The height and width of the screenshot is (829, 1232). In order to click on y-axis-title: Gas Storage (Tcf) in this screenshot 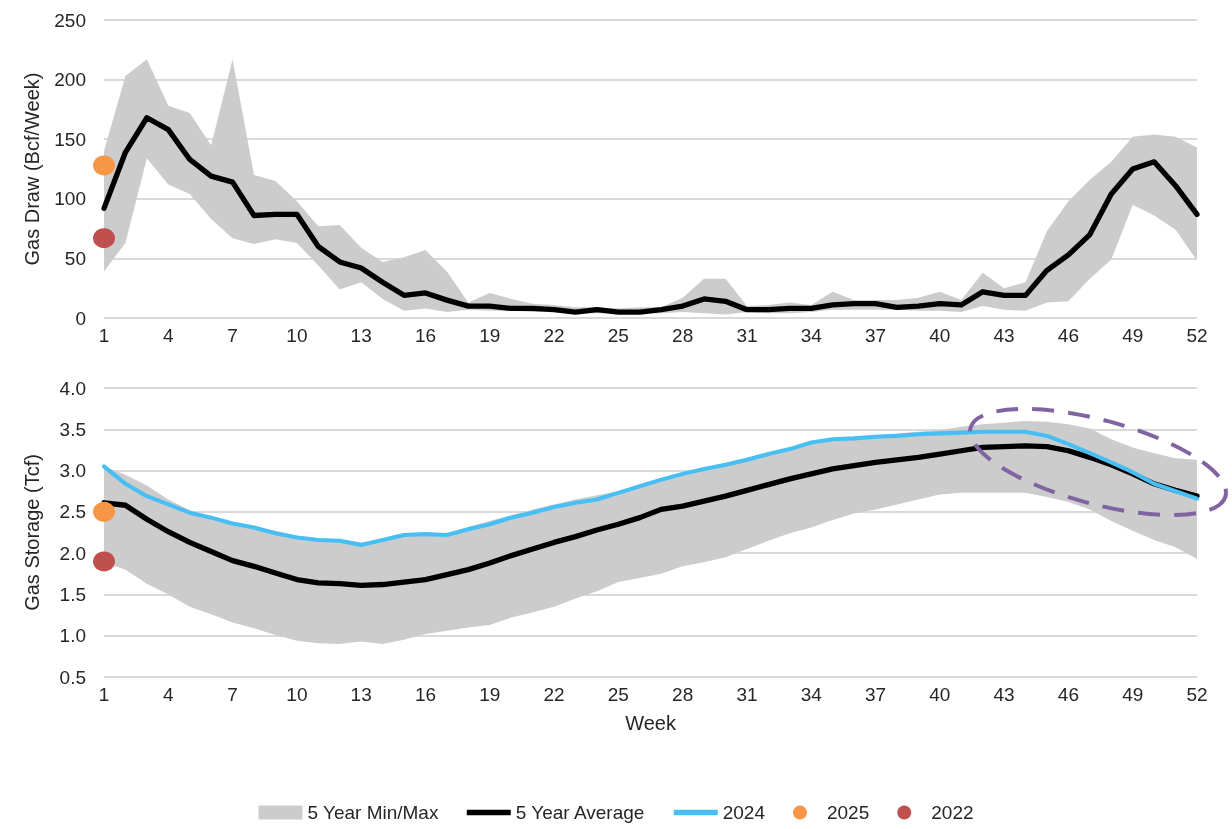, I will do `click(32, 532)`.